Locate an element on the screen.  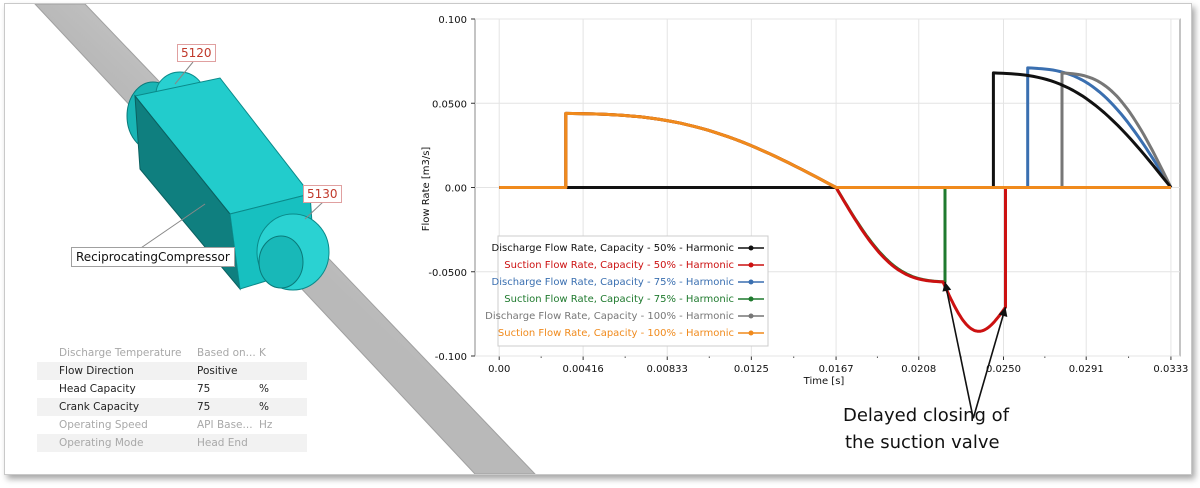
property-value: Positive is located at coordinates (217, 371).